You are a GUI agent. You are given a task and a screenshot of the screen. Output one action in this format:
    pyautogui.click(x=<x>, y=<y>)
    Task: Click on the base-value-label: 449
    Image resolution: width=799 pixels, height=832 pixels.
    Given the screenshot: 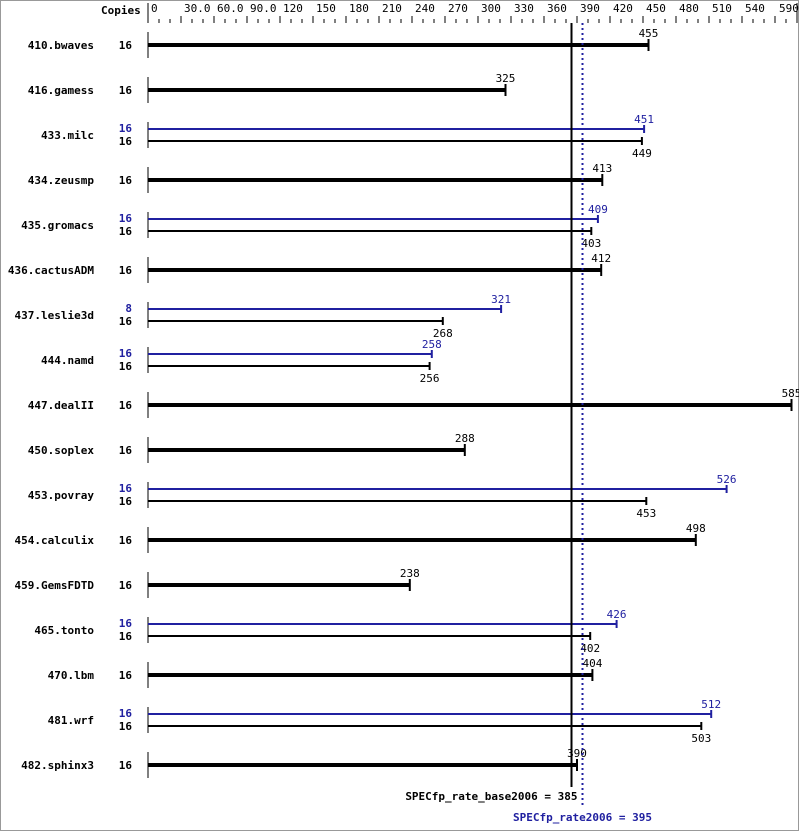 What is the action you would take?
    pyautogui.click(x=642, y=153)
    